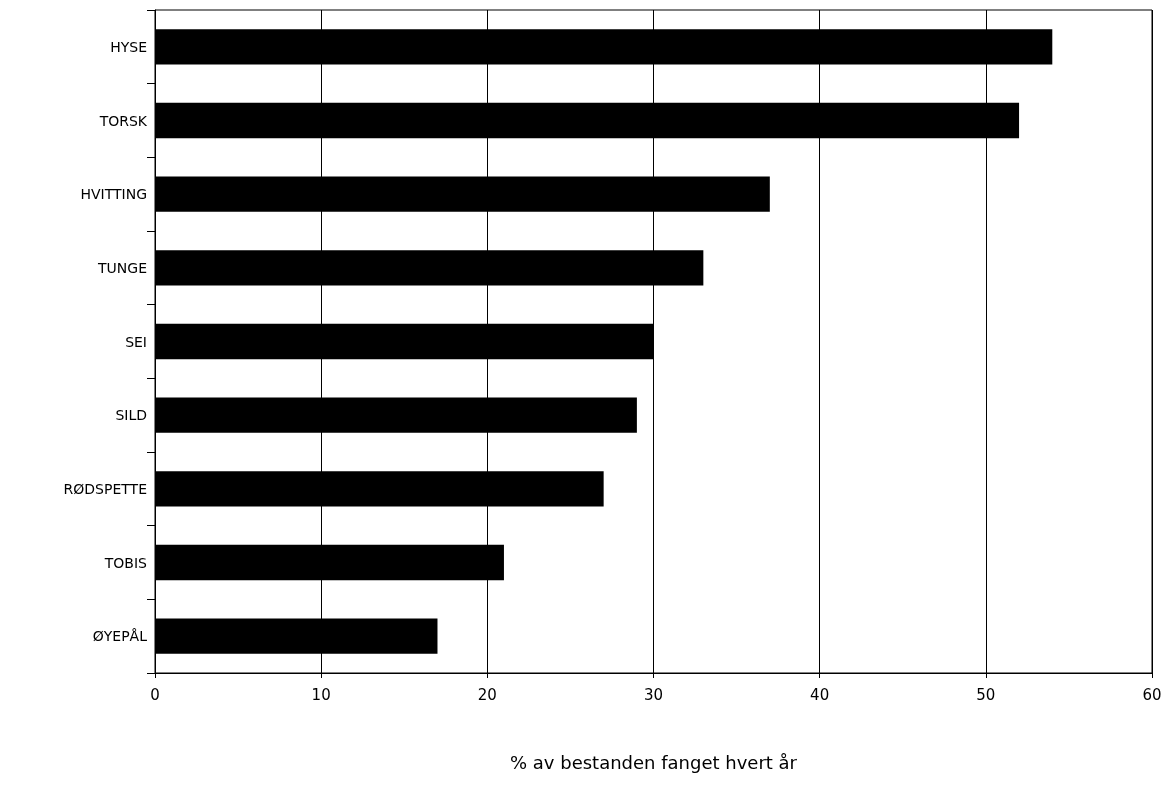 This screenshot has height=793, width=1171. Describe the element at coordinates (136, 341) in the screenshot. I see `y-tick-label: SEI` at that location.